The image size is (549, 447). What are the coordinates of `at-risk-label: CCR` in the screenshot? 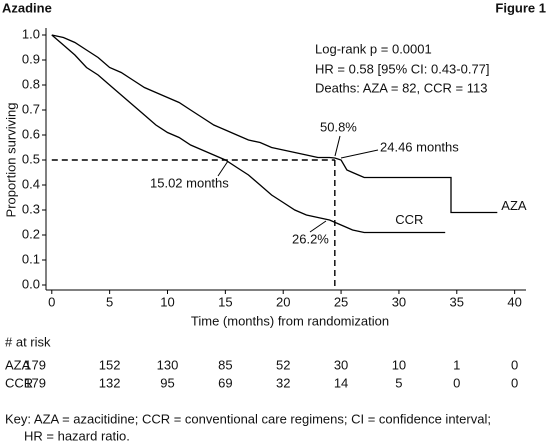 It's located at (19, 382).